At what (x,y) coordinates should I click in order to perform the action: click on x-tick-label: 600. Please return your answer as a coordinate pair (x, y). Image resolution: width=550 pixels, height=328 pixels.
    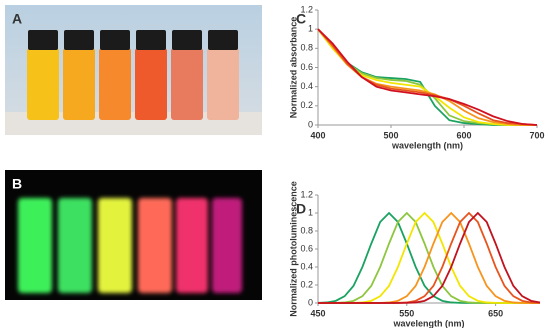
    Looking at the image, I should click on (463, 135).